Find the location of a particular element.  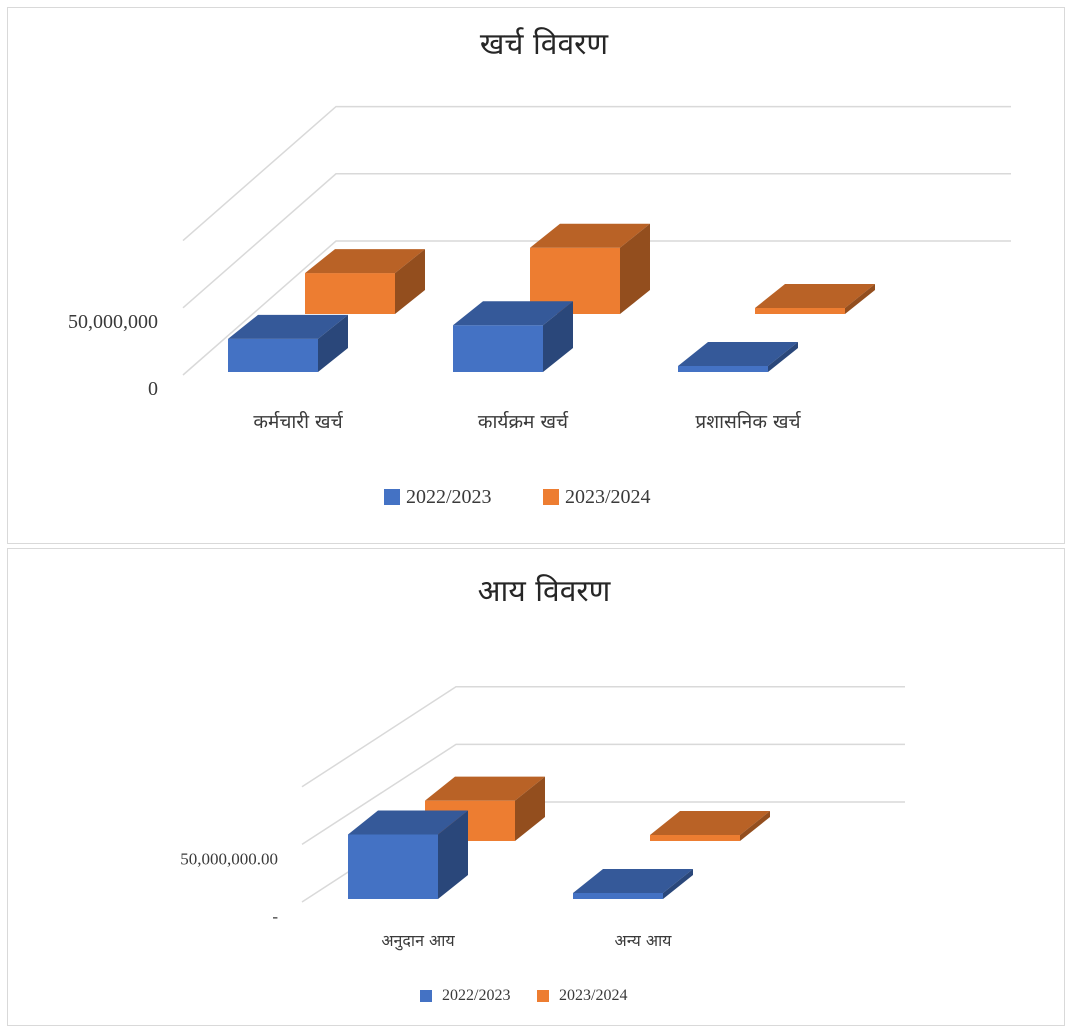

category-label: कार्यक्रम खर्च is located at coordinates (523, 421).